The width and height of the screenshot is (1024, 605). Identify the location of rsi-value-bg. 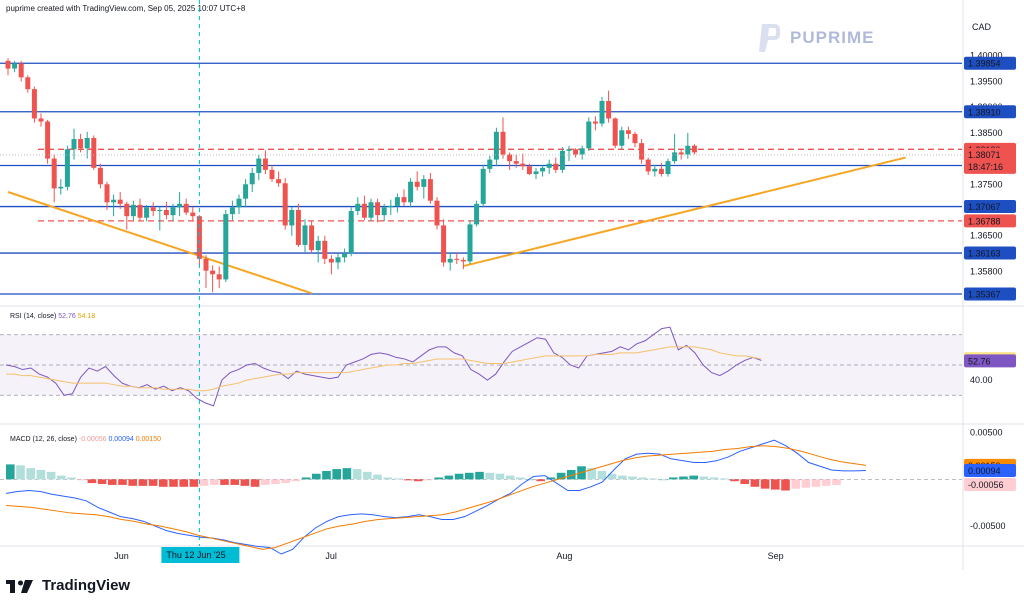
(990, 361).